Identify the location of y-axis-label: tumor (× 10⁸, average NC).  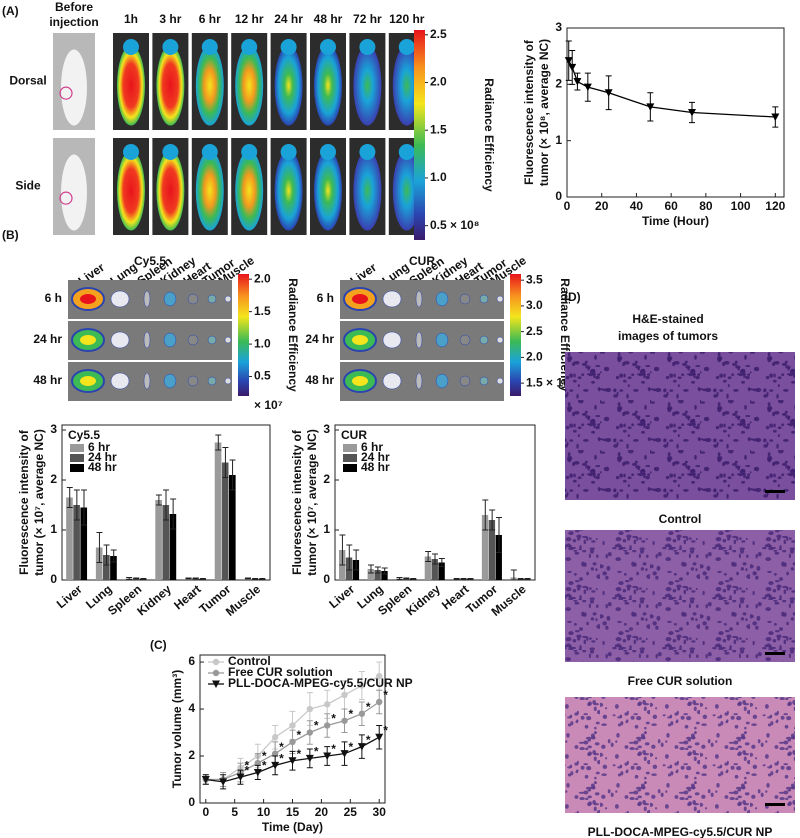
(544, 112).